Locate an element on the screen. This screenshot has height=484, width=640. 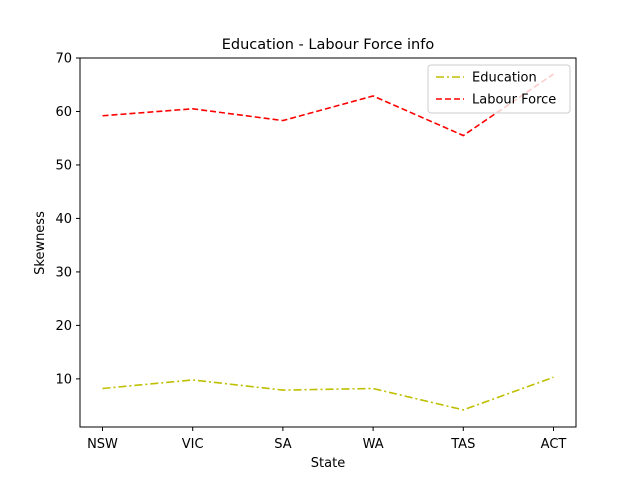
x-tick-label: ACT is located at coordinates (554, 444).